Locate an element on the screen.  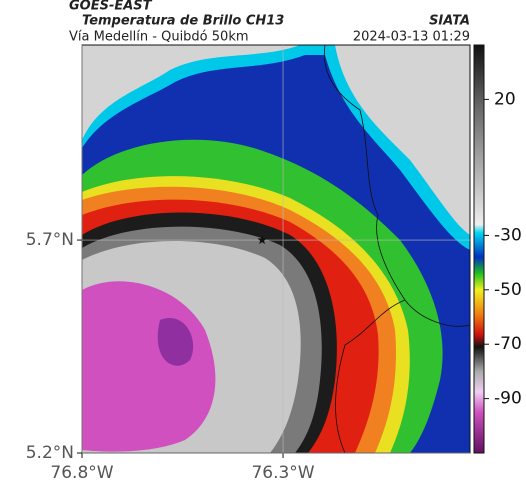
x-tick-label: 76.3°W is located at coordinates (282, 473).